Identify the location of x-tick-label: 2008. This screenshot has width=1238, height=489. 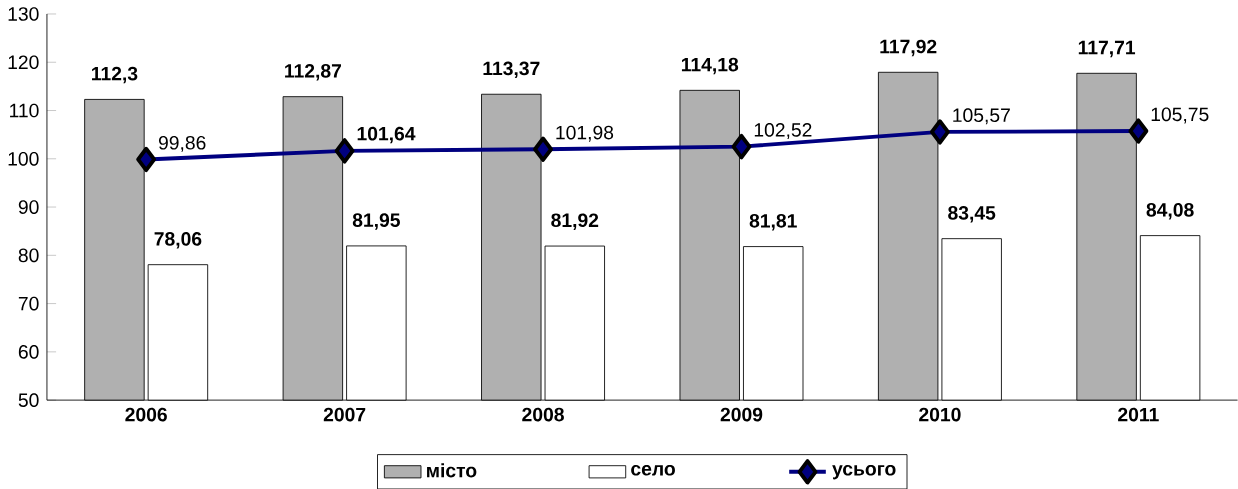
(543, 414).